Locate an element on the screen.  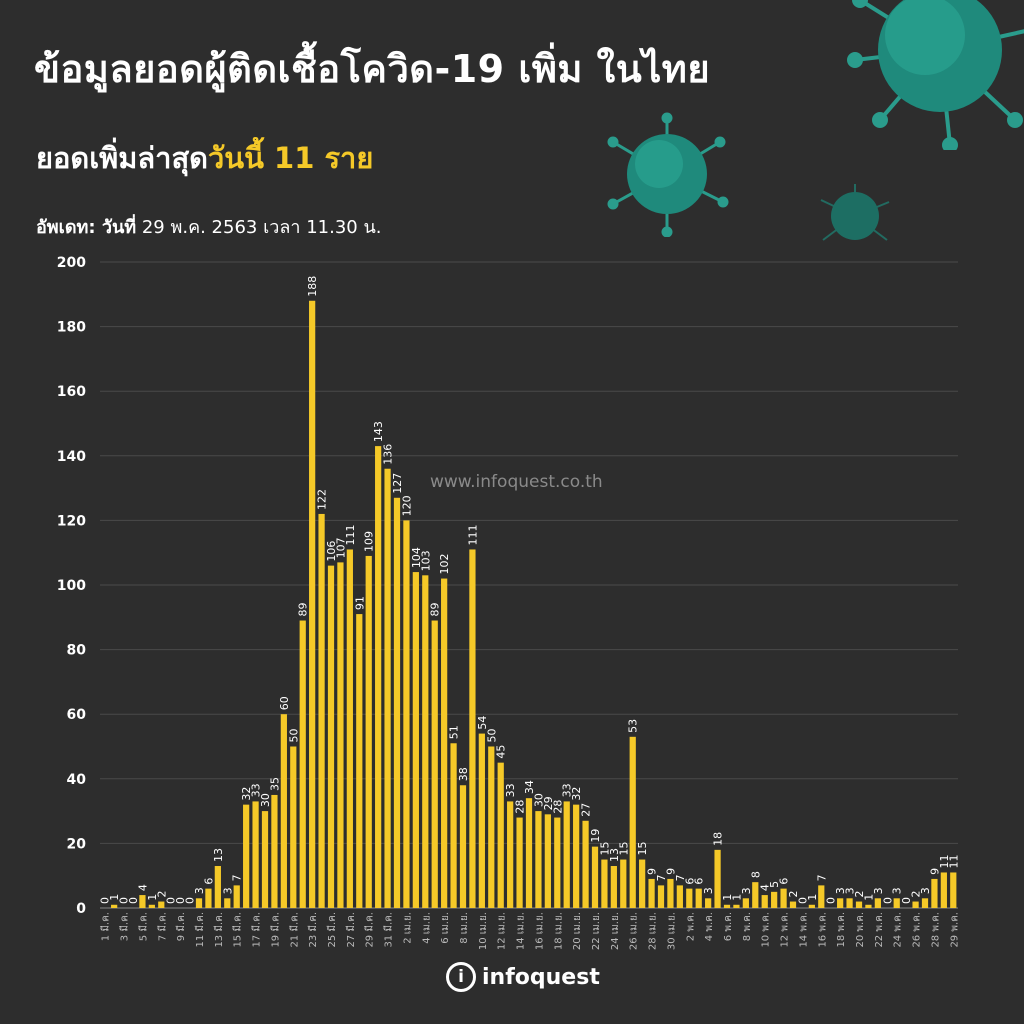
data-label: 1 is located at coordinates (727, 897).